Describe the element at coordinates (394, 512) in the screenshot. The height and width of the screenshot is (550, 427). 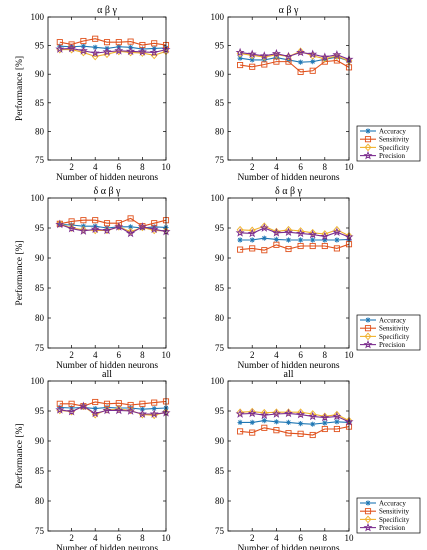
I see `legend-label: Sensitivity` at that location.